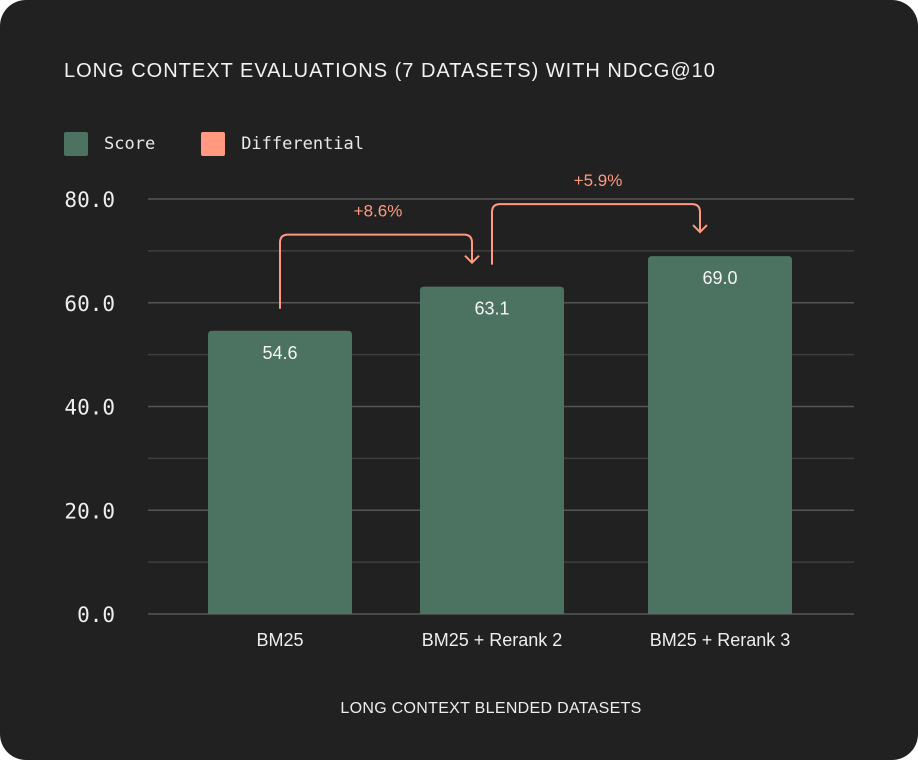 This screenshot has width=918, height=760. What do you see at coordinates (491, 309) in the screenshot?
I see `bar-value-label: 63.1` at bounding box center [491, 309].